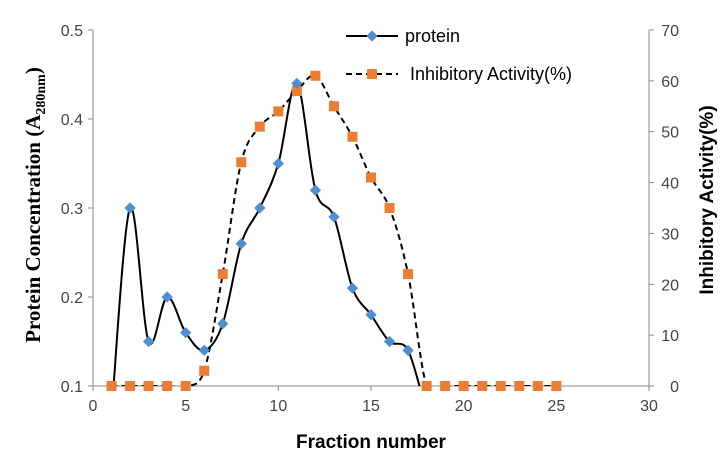  Describe the element at coordinates (72, 387) in the screenshot. I see `y-left-tick-label: 0.1` at that location.